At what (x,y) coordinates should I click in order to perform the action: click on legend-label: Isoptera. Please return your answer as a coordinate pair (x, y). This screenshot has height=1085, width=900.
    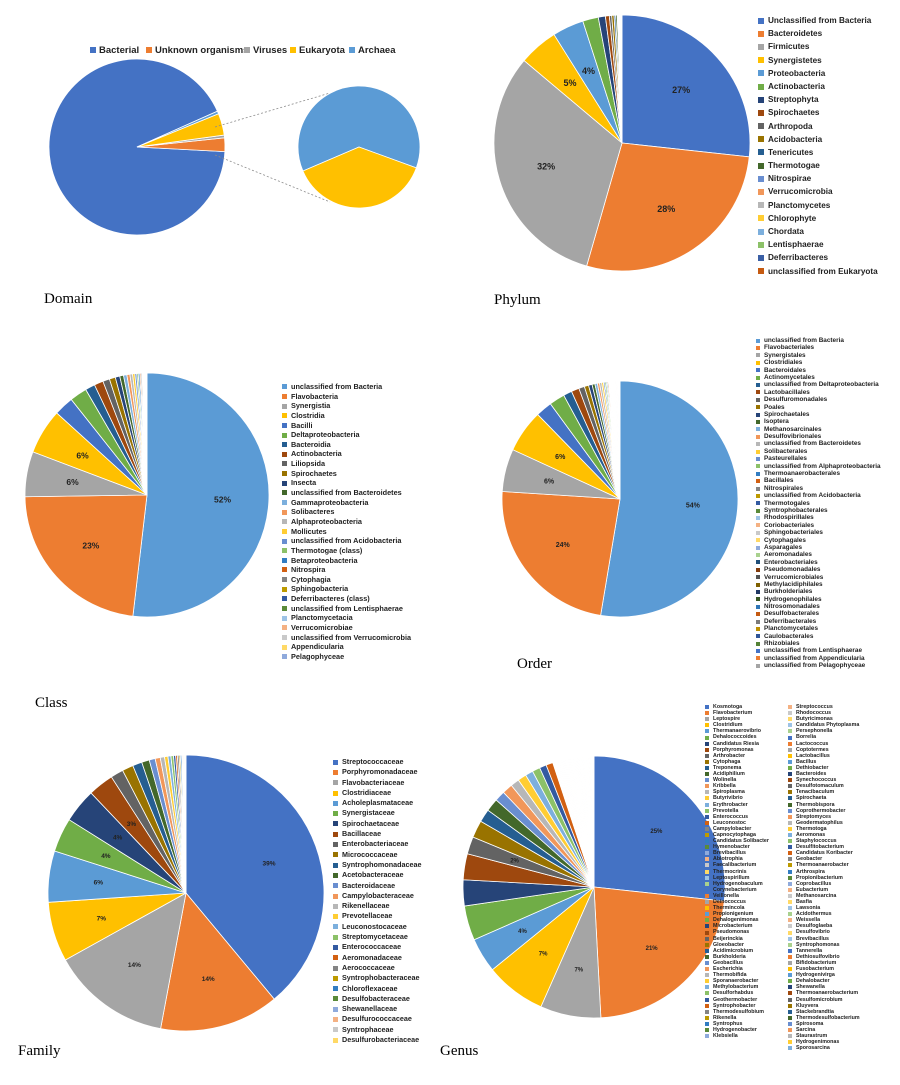
    Looking at the image, I should click on (776, 422).